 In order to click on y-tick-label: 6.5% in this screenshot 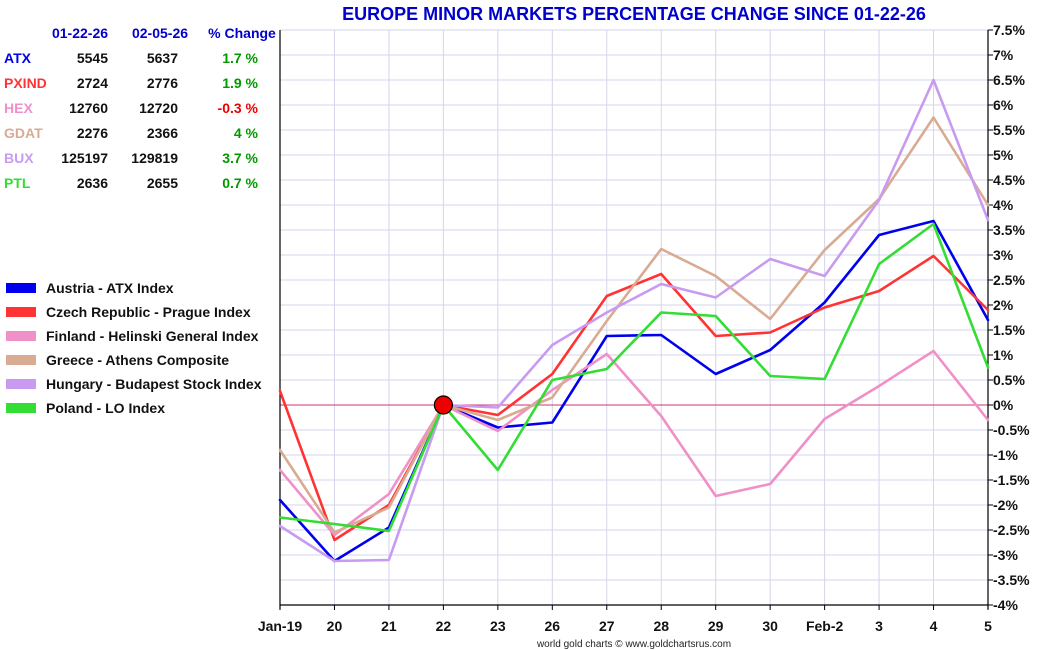, I will do `click(1009, 80)`.